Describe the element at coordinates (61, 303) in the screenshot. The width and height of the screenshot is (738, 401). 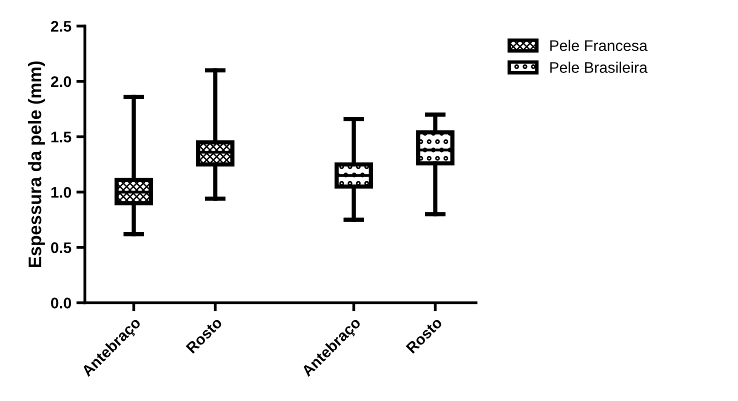
I see `y-tick-label: 0.0` at that location.